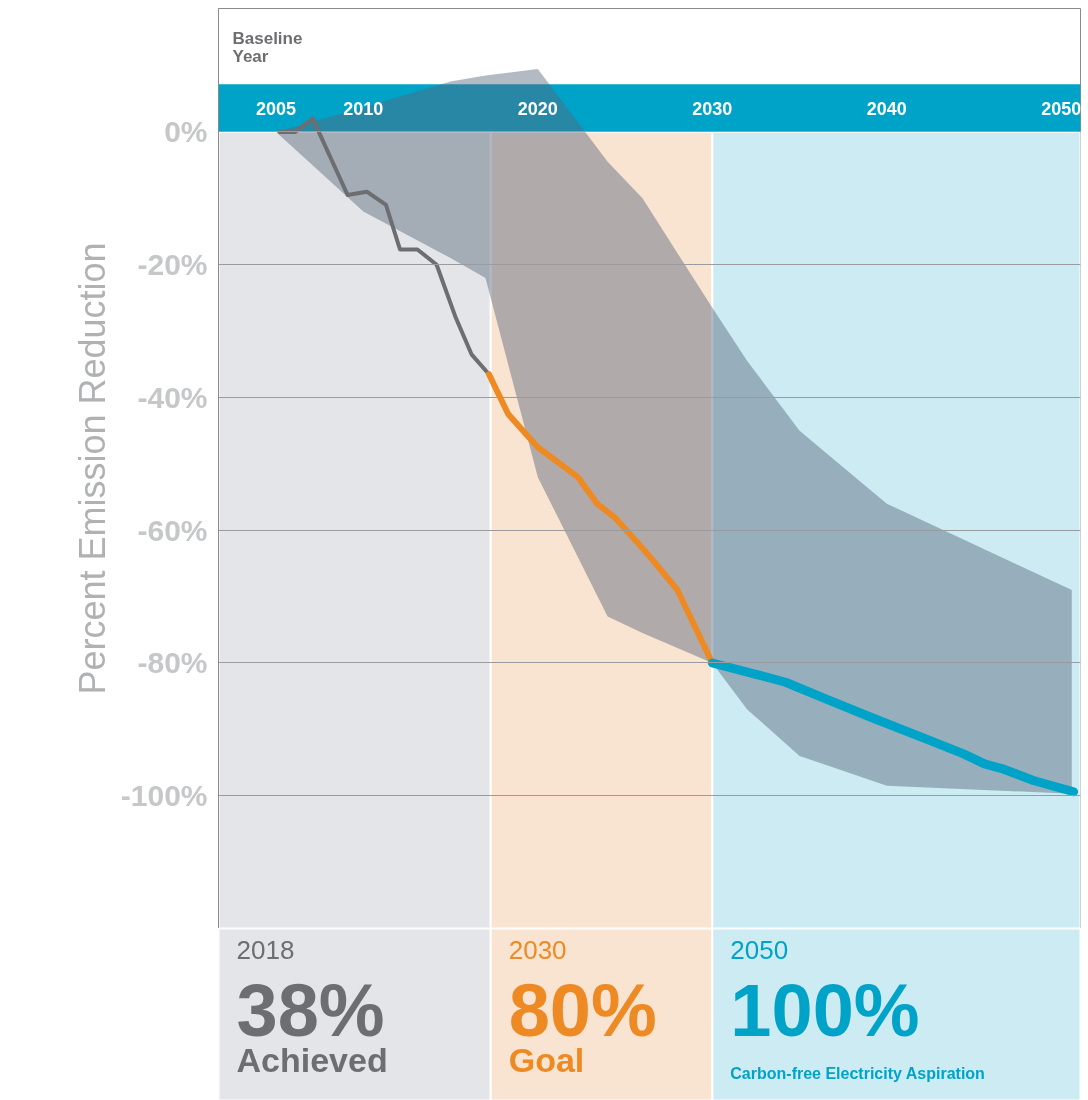 This screenshot has height=1100, width=1088. I want to click on y-tick-label: -20%, so click(172, 265).